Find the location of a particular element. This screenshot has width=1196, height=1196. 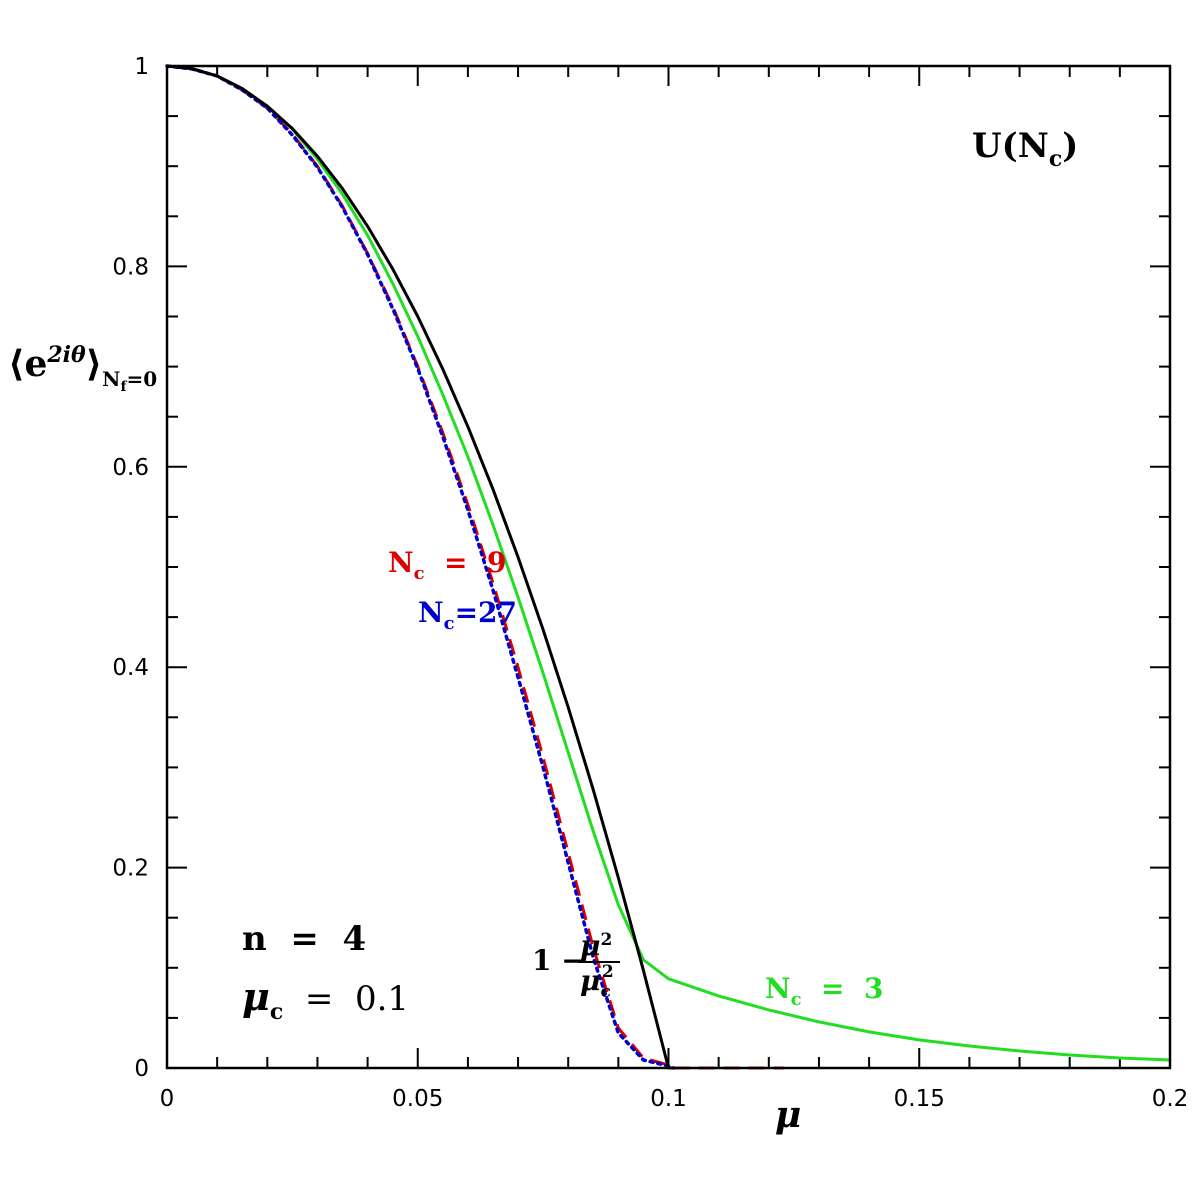

formula-num-sup: 2 is located at coordinates (607, 940).